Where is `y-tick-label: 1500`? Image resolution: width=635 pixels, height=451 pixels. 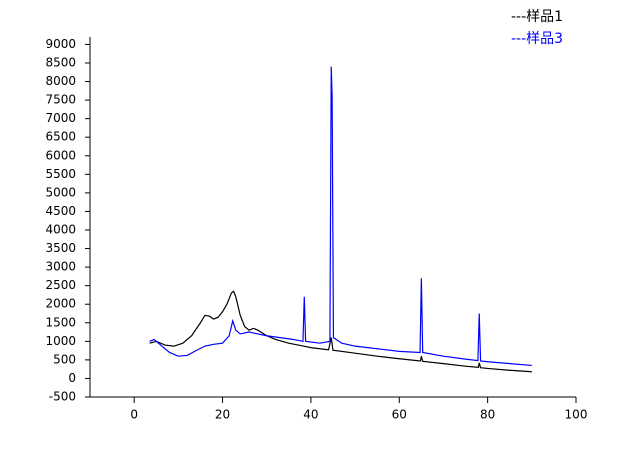 y-tick-label: 1500 is located at coordinates (60, 322).